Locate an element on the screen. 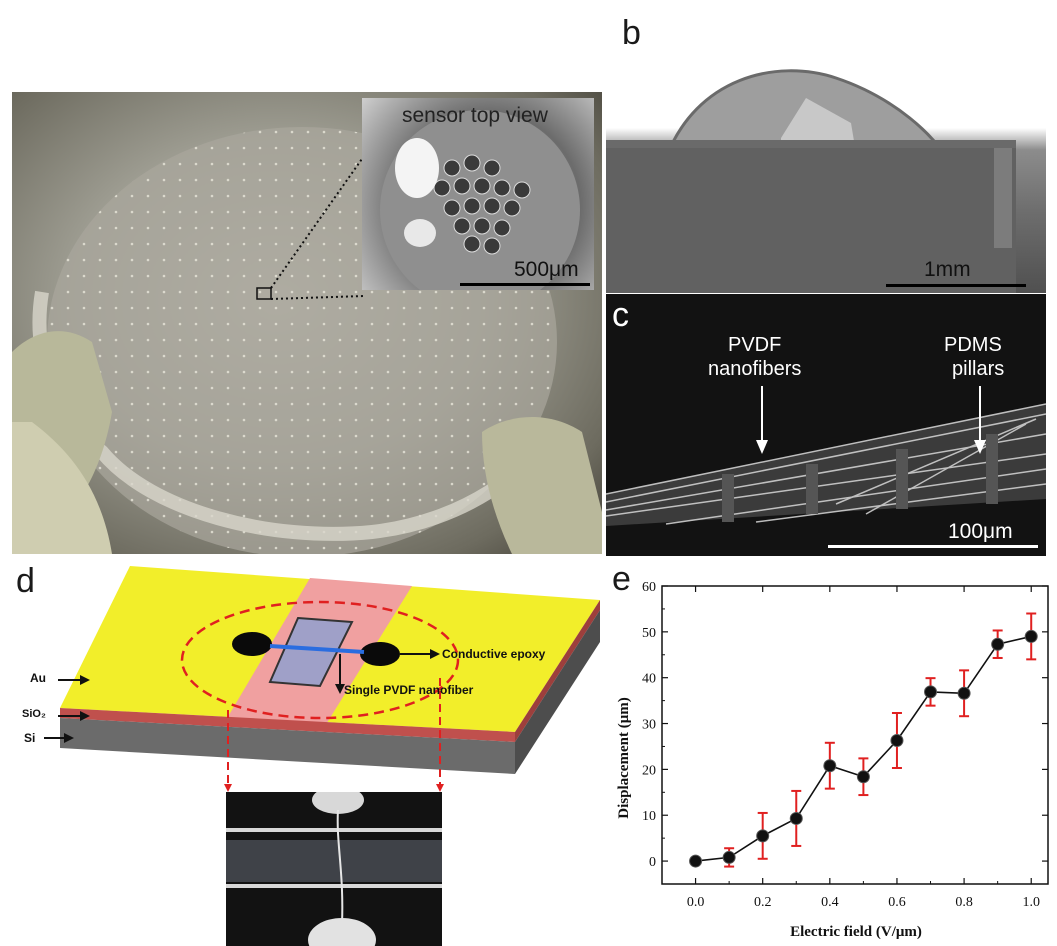 The image size is (1057, 946). panel-c-scale-label: 100μm is located at coordinates (980, 531).